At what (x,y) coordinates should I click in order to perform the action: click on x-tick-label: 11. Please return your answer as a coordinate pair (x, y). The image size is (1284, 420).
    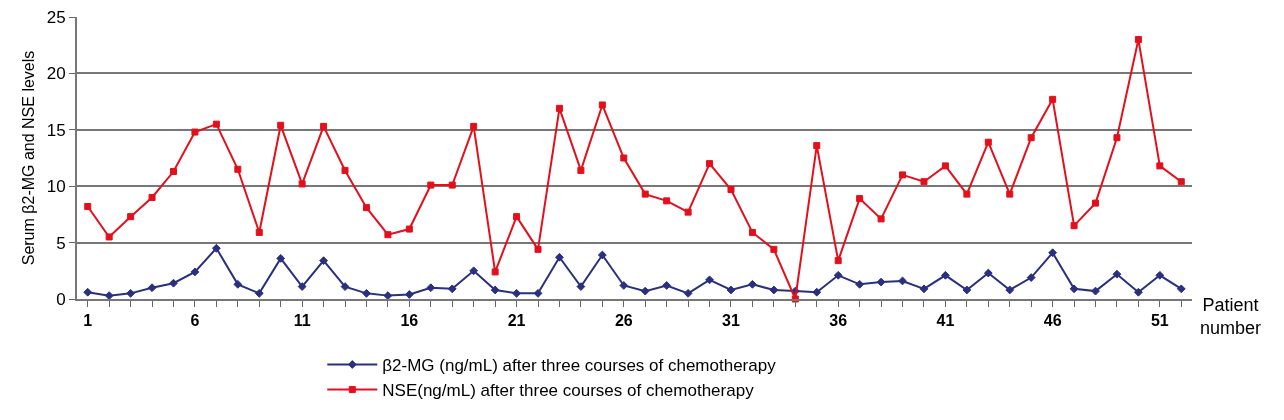
    Looking at the image, I should click on (302, 321).